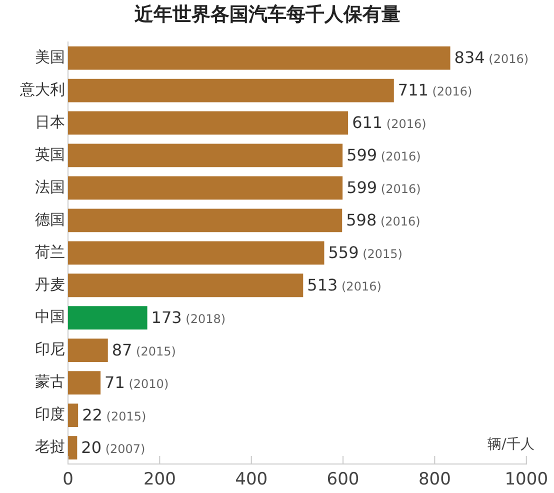 This screenshot has width=554, height=493. I want to click on x-tick-label: 0, so click(68, 480).